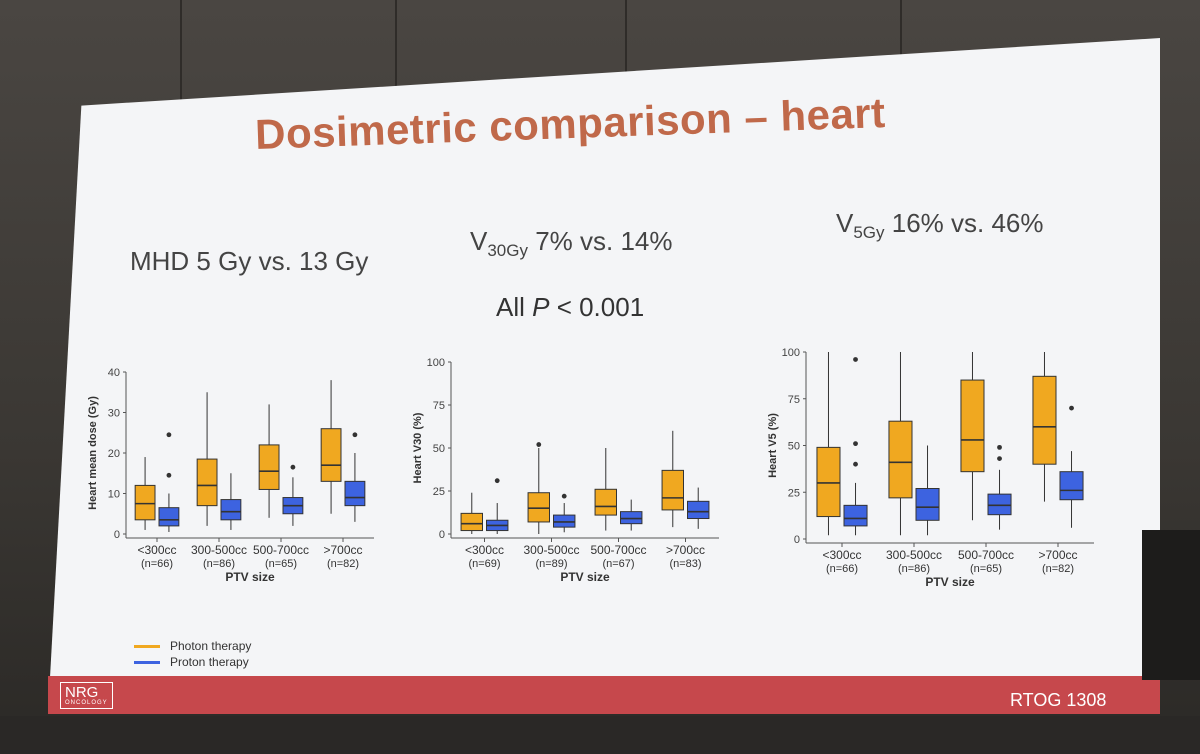  What do you see at coordinates (600, 735) in the screenshot?
I see `room-floor` at bounding box center [600, 735].